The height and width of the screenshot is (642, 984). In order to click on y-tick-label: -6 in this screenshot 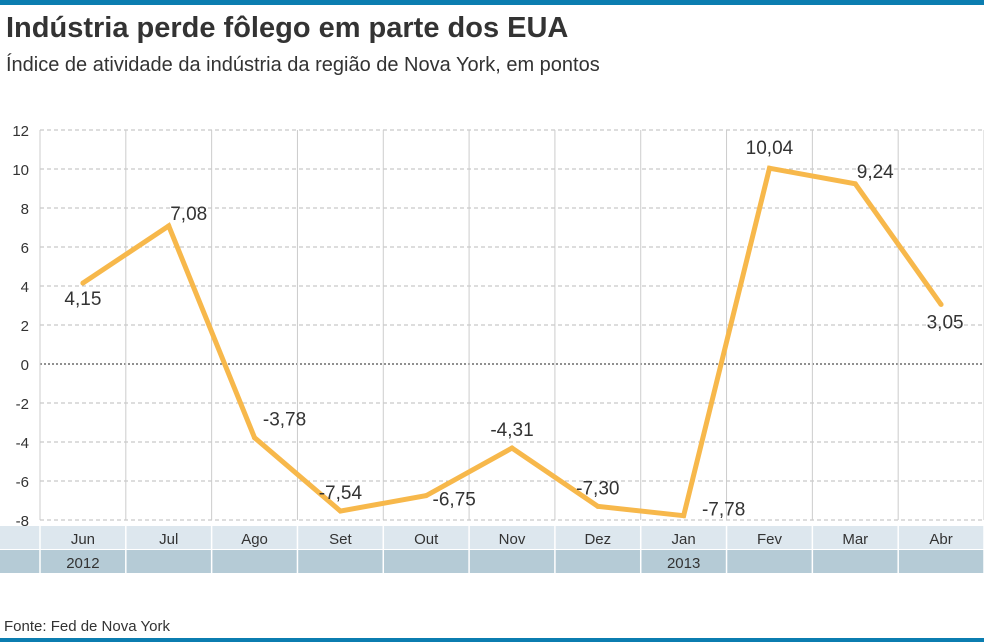, I will do `click(22, 482)`.